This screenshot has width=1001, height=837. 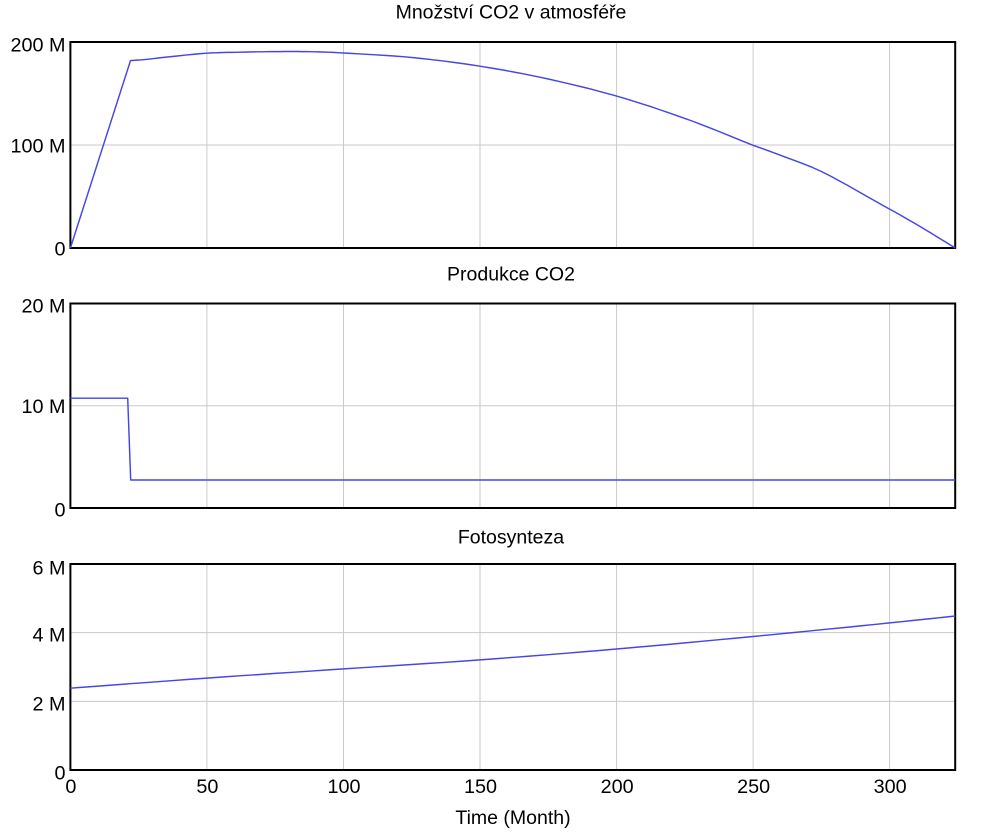 I want to click on svg-text: 20 M, so click(x=44, y=306).